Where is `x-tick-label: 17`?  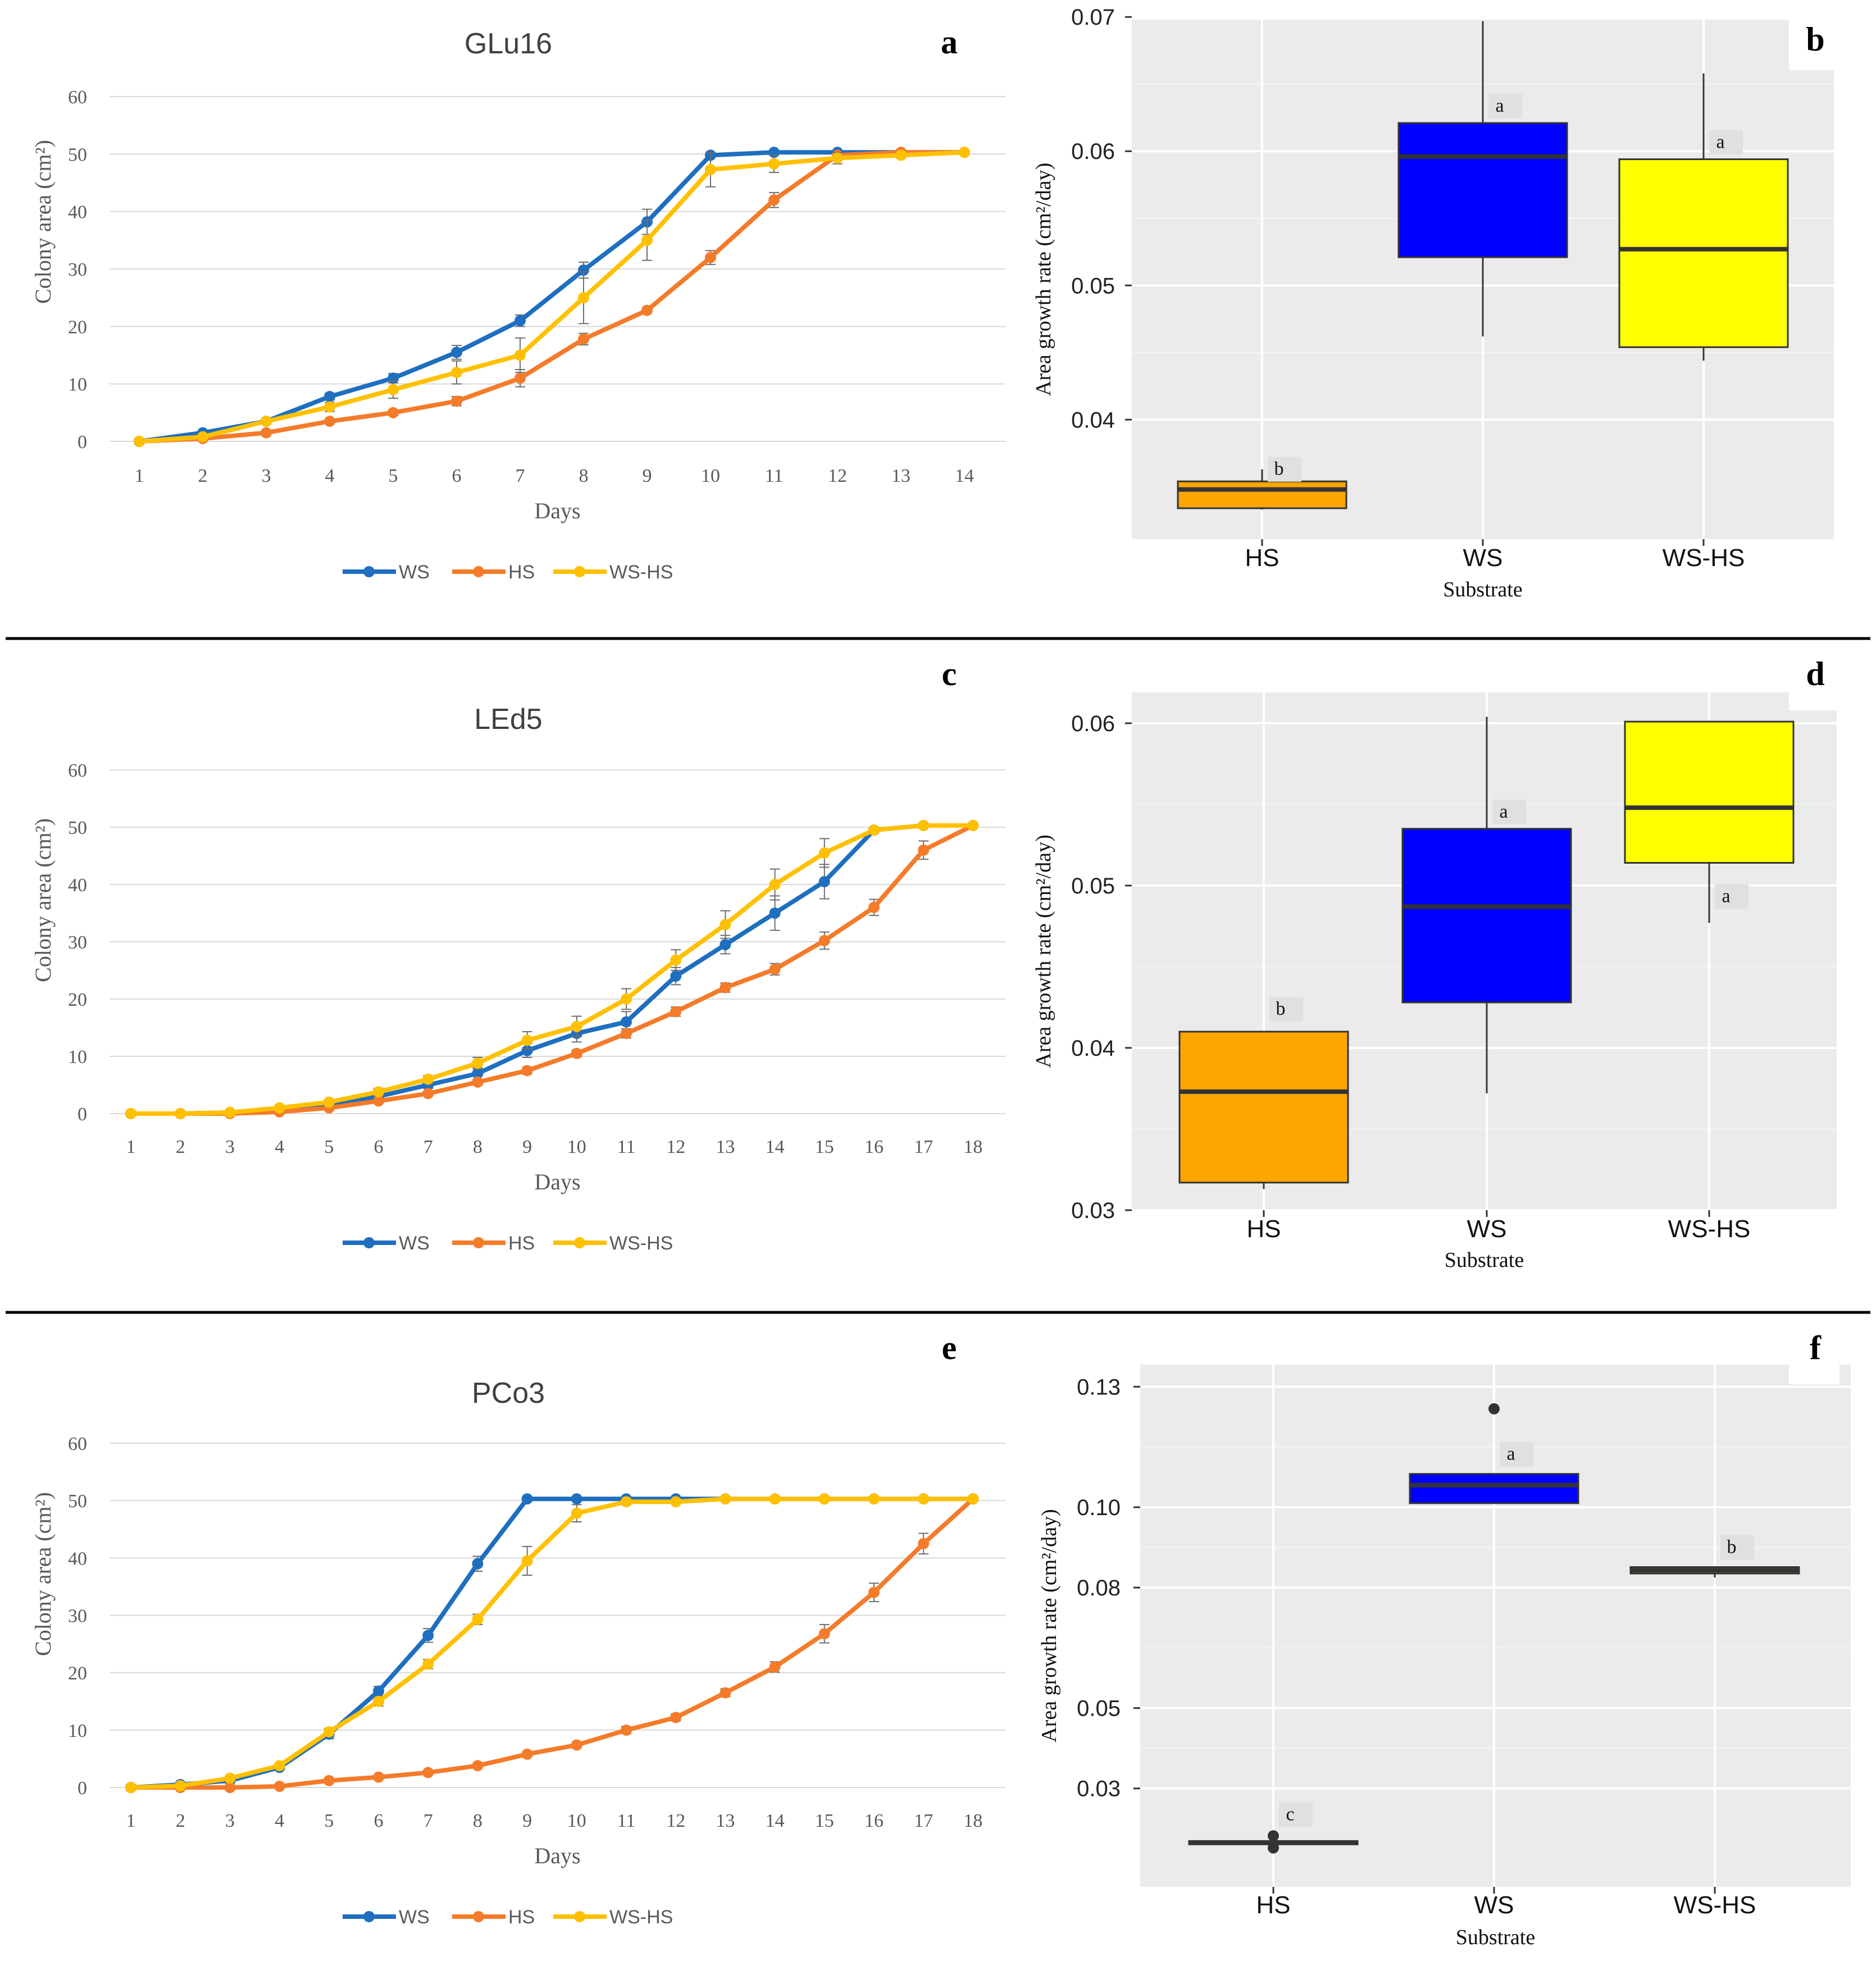
x-tick-label: 17 is located at coordinates (923, 1147).